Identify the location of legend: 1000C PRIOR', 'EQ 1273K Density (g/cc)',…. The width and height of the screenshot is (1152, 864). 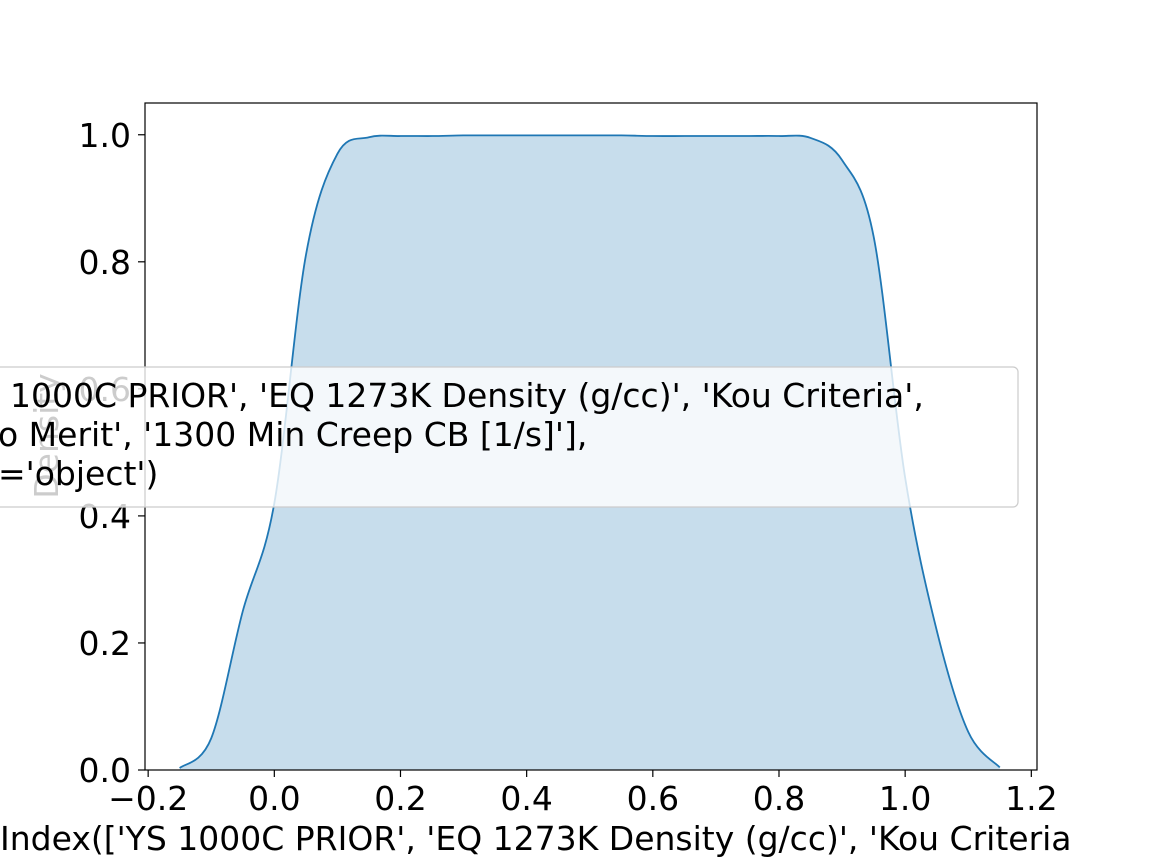
(509, 437).